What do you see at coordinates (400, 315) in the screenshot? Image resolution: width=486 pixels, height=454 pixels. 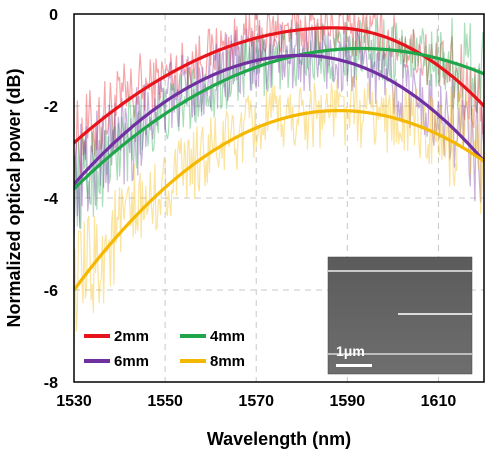 I see `sem-inset: 1μm` at bounding box center [400, 315].